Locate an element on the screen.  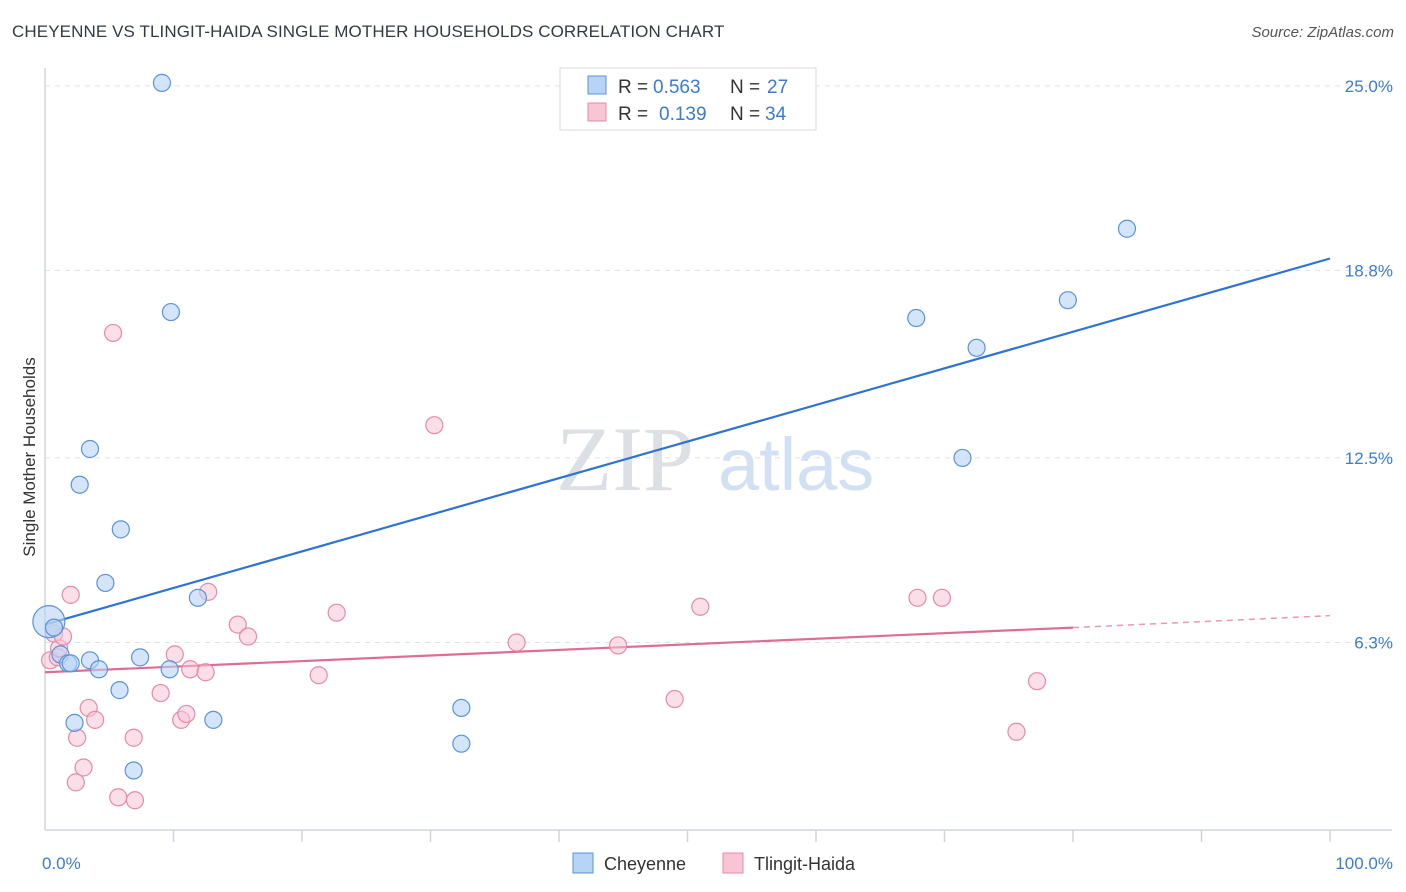
x-tick-label-min: 0.0% is located at coordinates (61, 863).